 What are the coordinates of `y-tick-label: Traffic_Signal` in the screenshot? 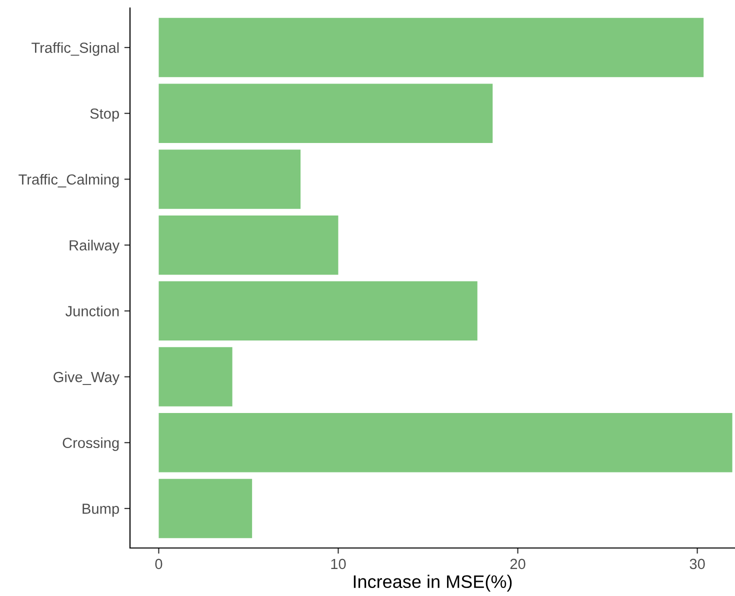 It's located at (75, 49).